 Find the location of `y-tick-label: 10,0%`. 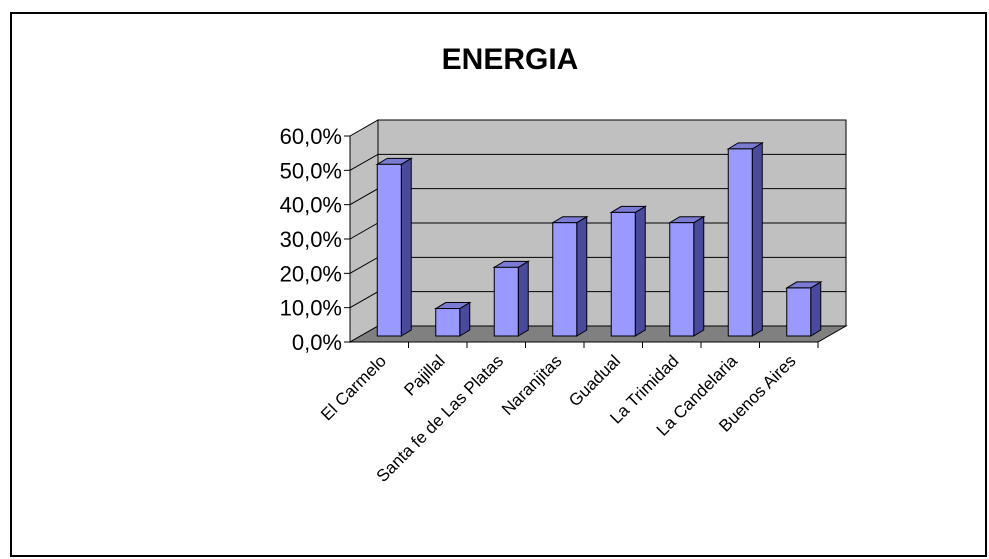

y-tick-label: 10,0% is located at coordinates (311, 308).